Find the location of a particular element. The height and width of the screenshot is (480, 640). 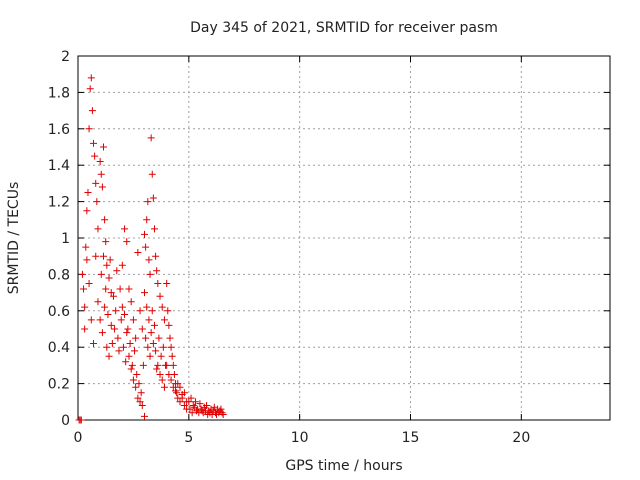

y-tick-label: 1 is located at coordinates (65, 239).